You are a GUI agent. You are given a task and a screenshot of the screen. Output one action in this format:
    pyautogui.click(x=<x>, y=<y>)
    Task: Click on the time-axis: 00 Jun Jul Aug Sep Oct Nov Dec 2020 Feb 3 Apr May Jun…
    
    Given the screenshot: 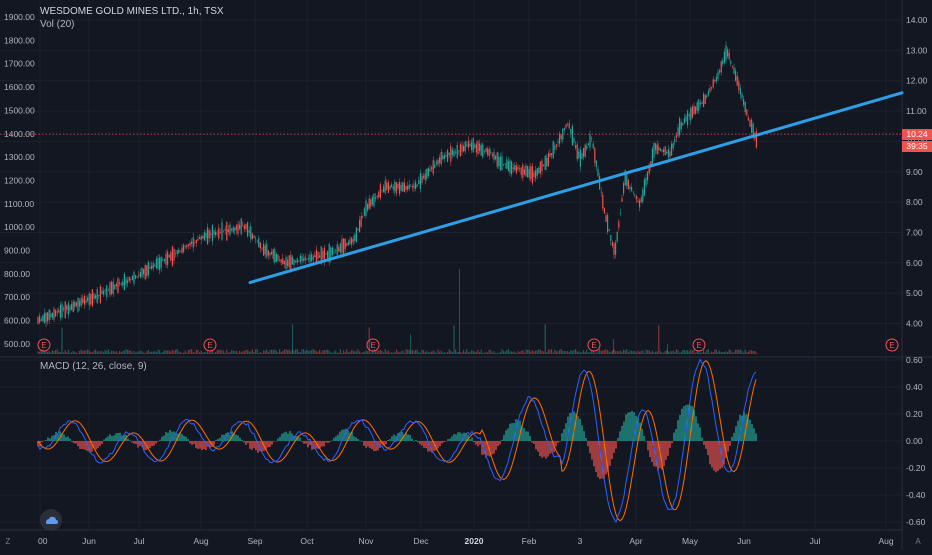 What is the action you would take?
    pyautogui.click(x=466, y=541)
    